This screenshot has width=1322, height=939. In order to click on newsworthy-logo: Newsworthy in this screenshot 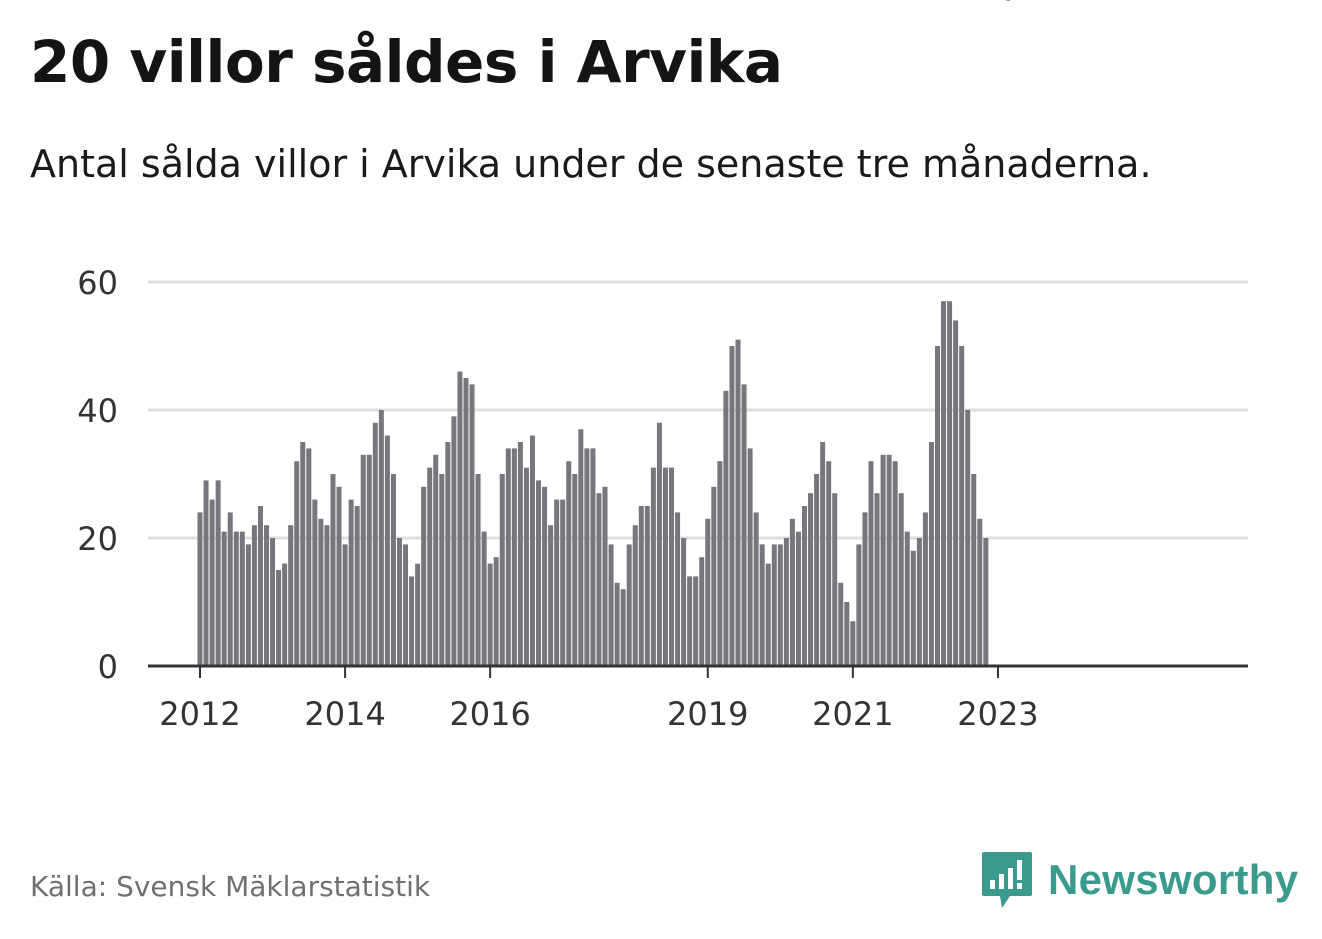, I will do `click(1139, 880)`.